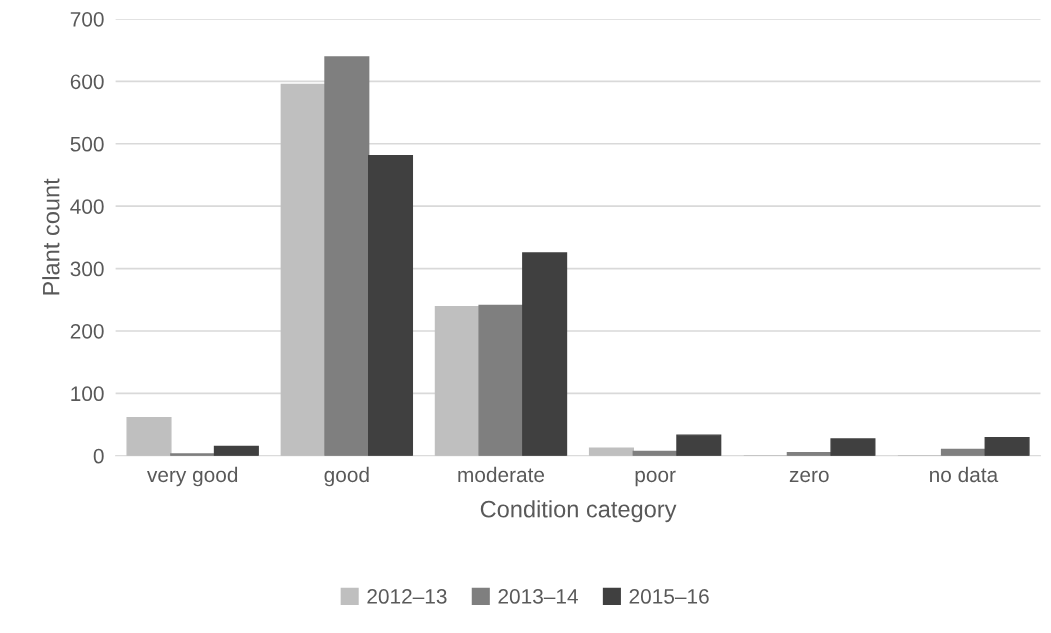  Describe the element at coordinates (87, 394) in the screenshot. I see `y-tick-label: 100` at that location.